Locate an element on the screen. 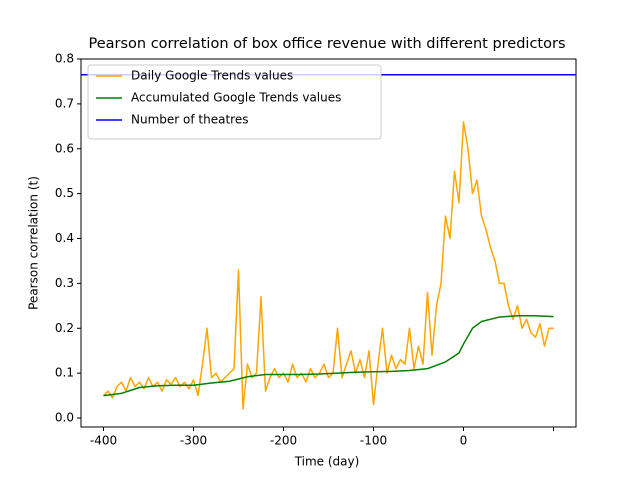 Image resolution: width=640 pixels, height=484 pixels. y-tick-label: 0.5 is located at coordinates (64, 193).